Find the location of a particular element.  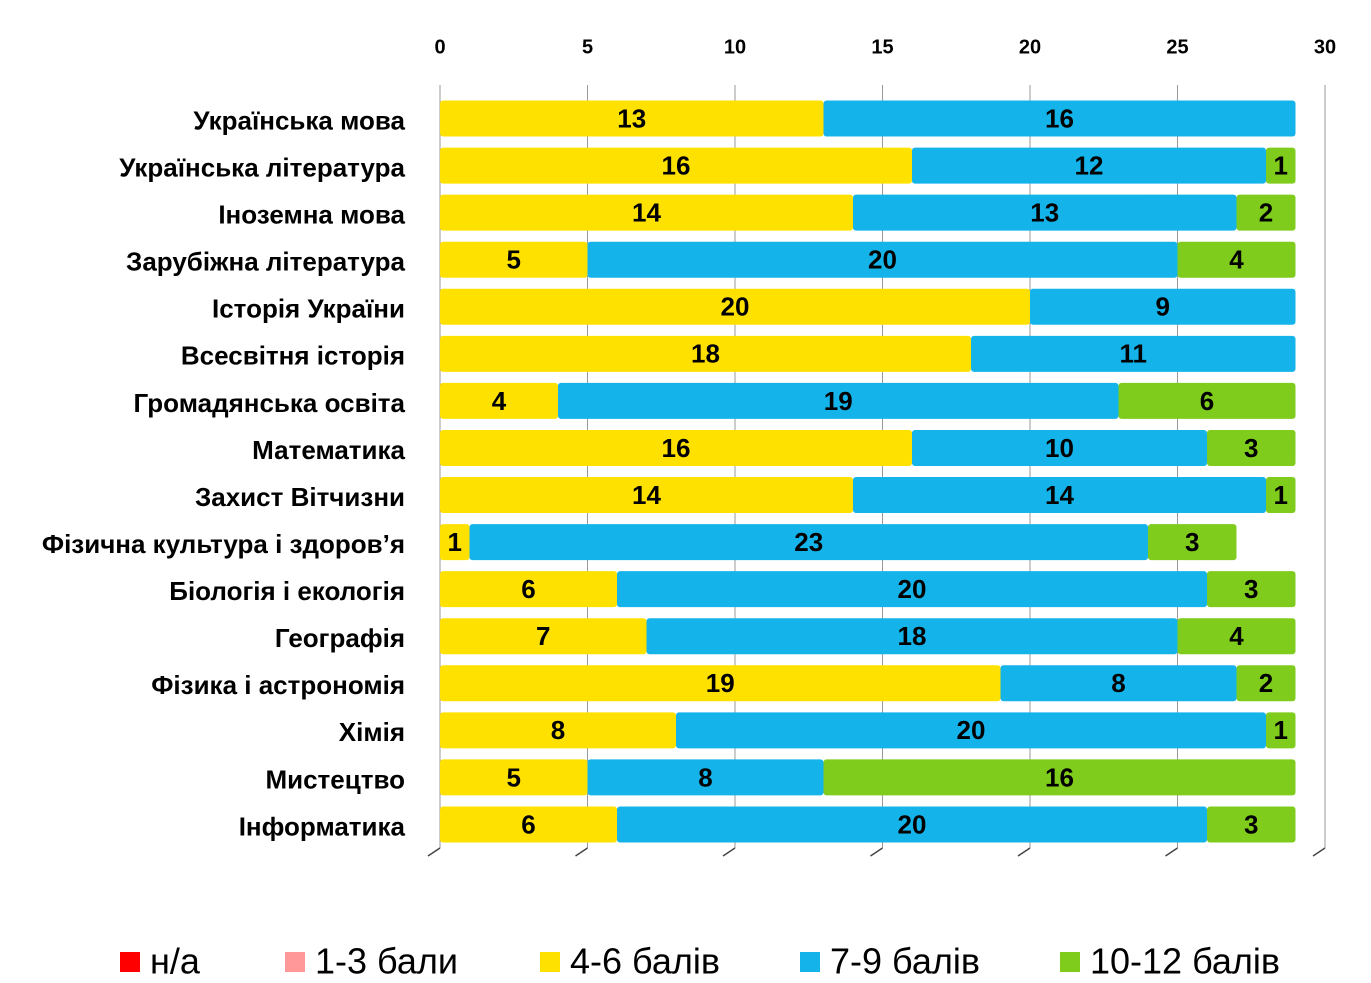

y-tick-label: Іноземна мова is located at coordinates (311, 215).